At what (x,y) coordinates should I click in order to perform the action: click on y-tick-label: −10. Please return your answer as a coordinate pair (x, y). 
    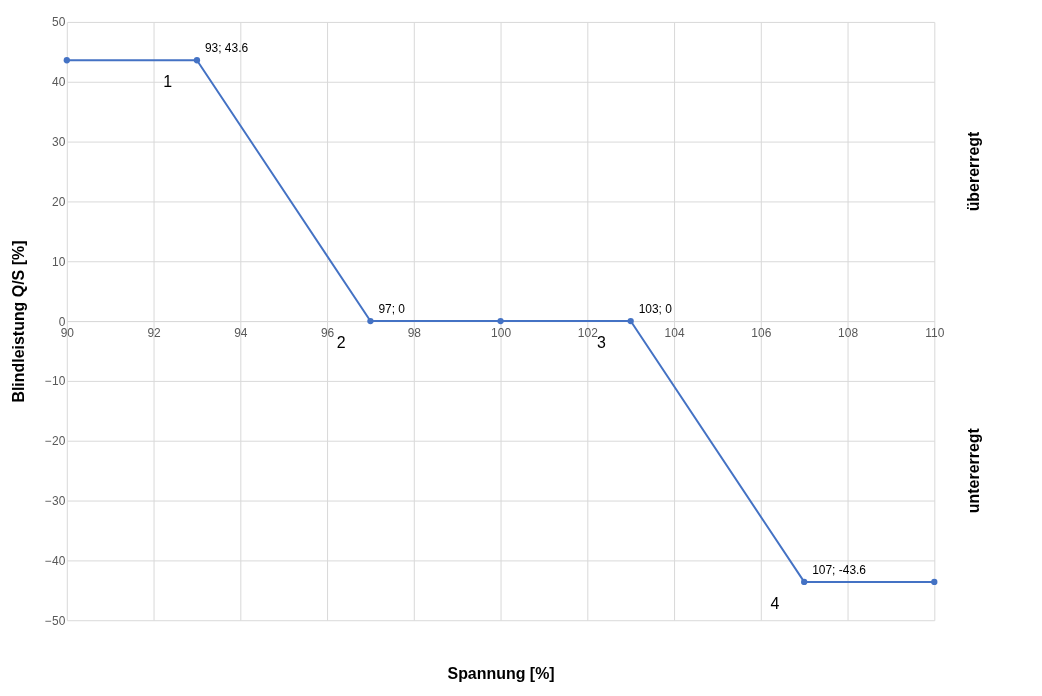
    Looking at the image, I should click on (55, 381).